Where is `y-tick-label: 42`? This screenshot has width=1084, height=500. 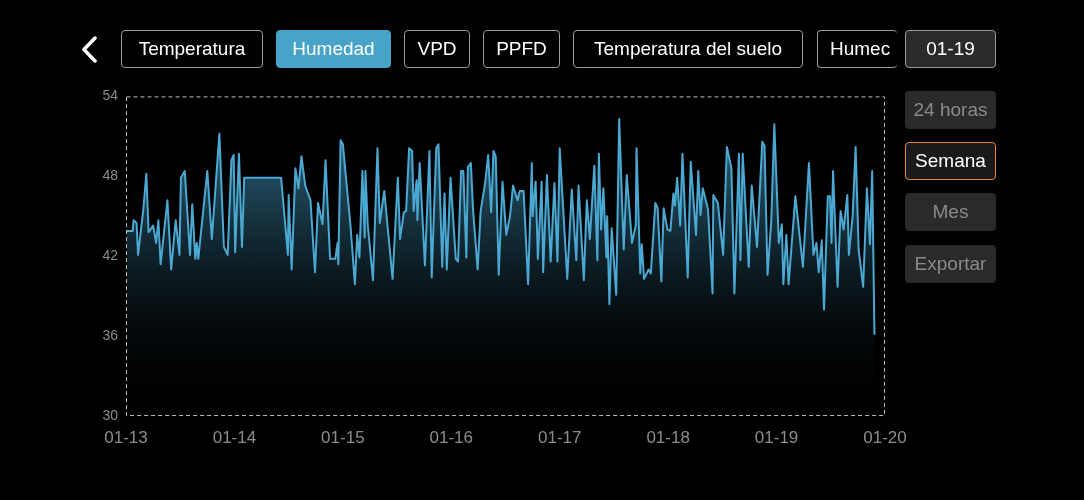 y-tick-label: 42 is located at coordinates (110, 255).